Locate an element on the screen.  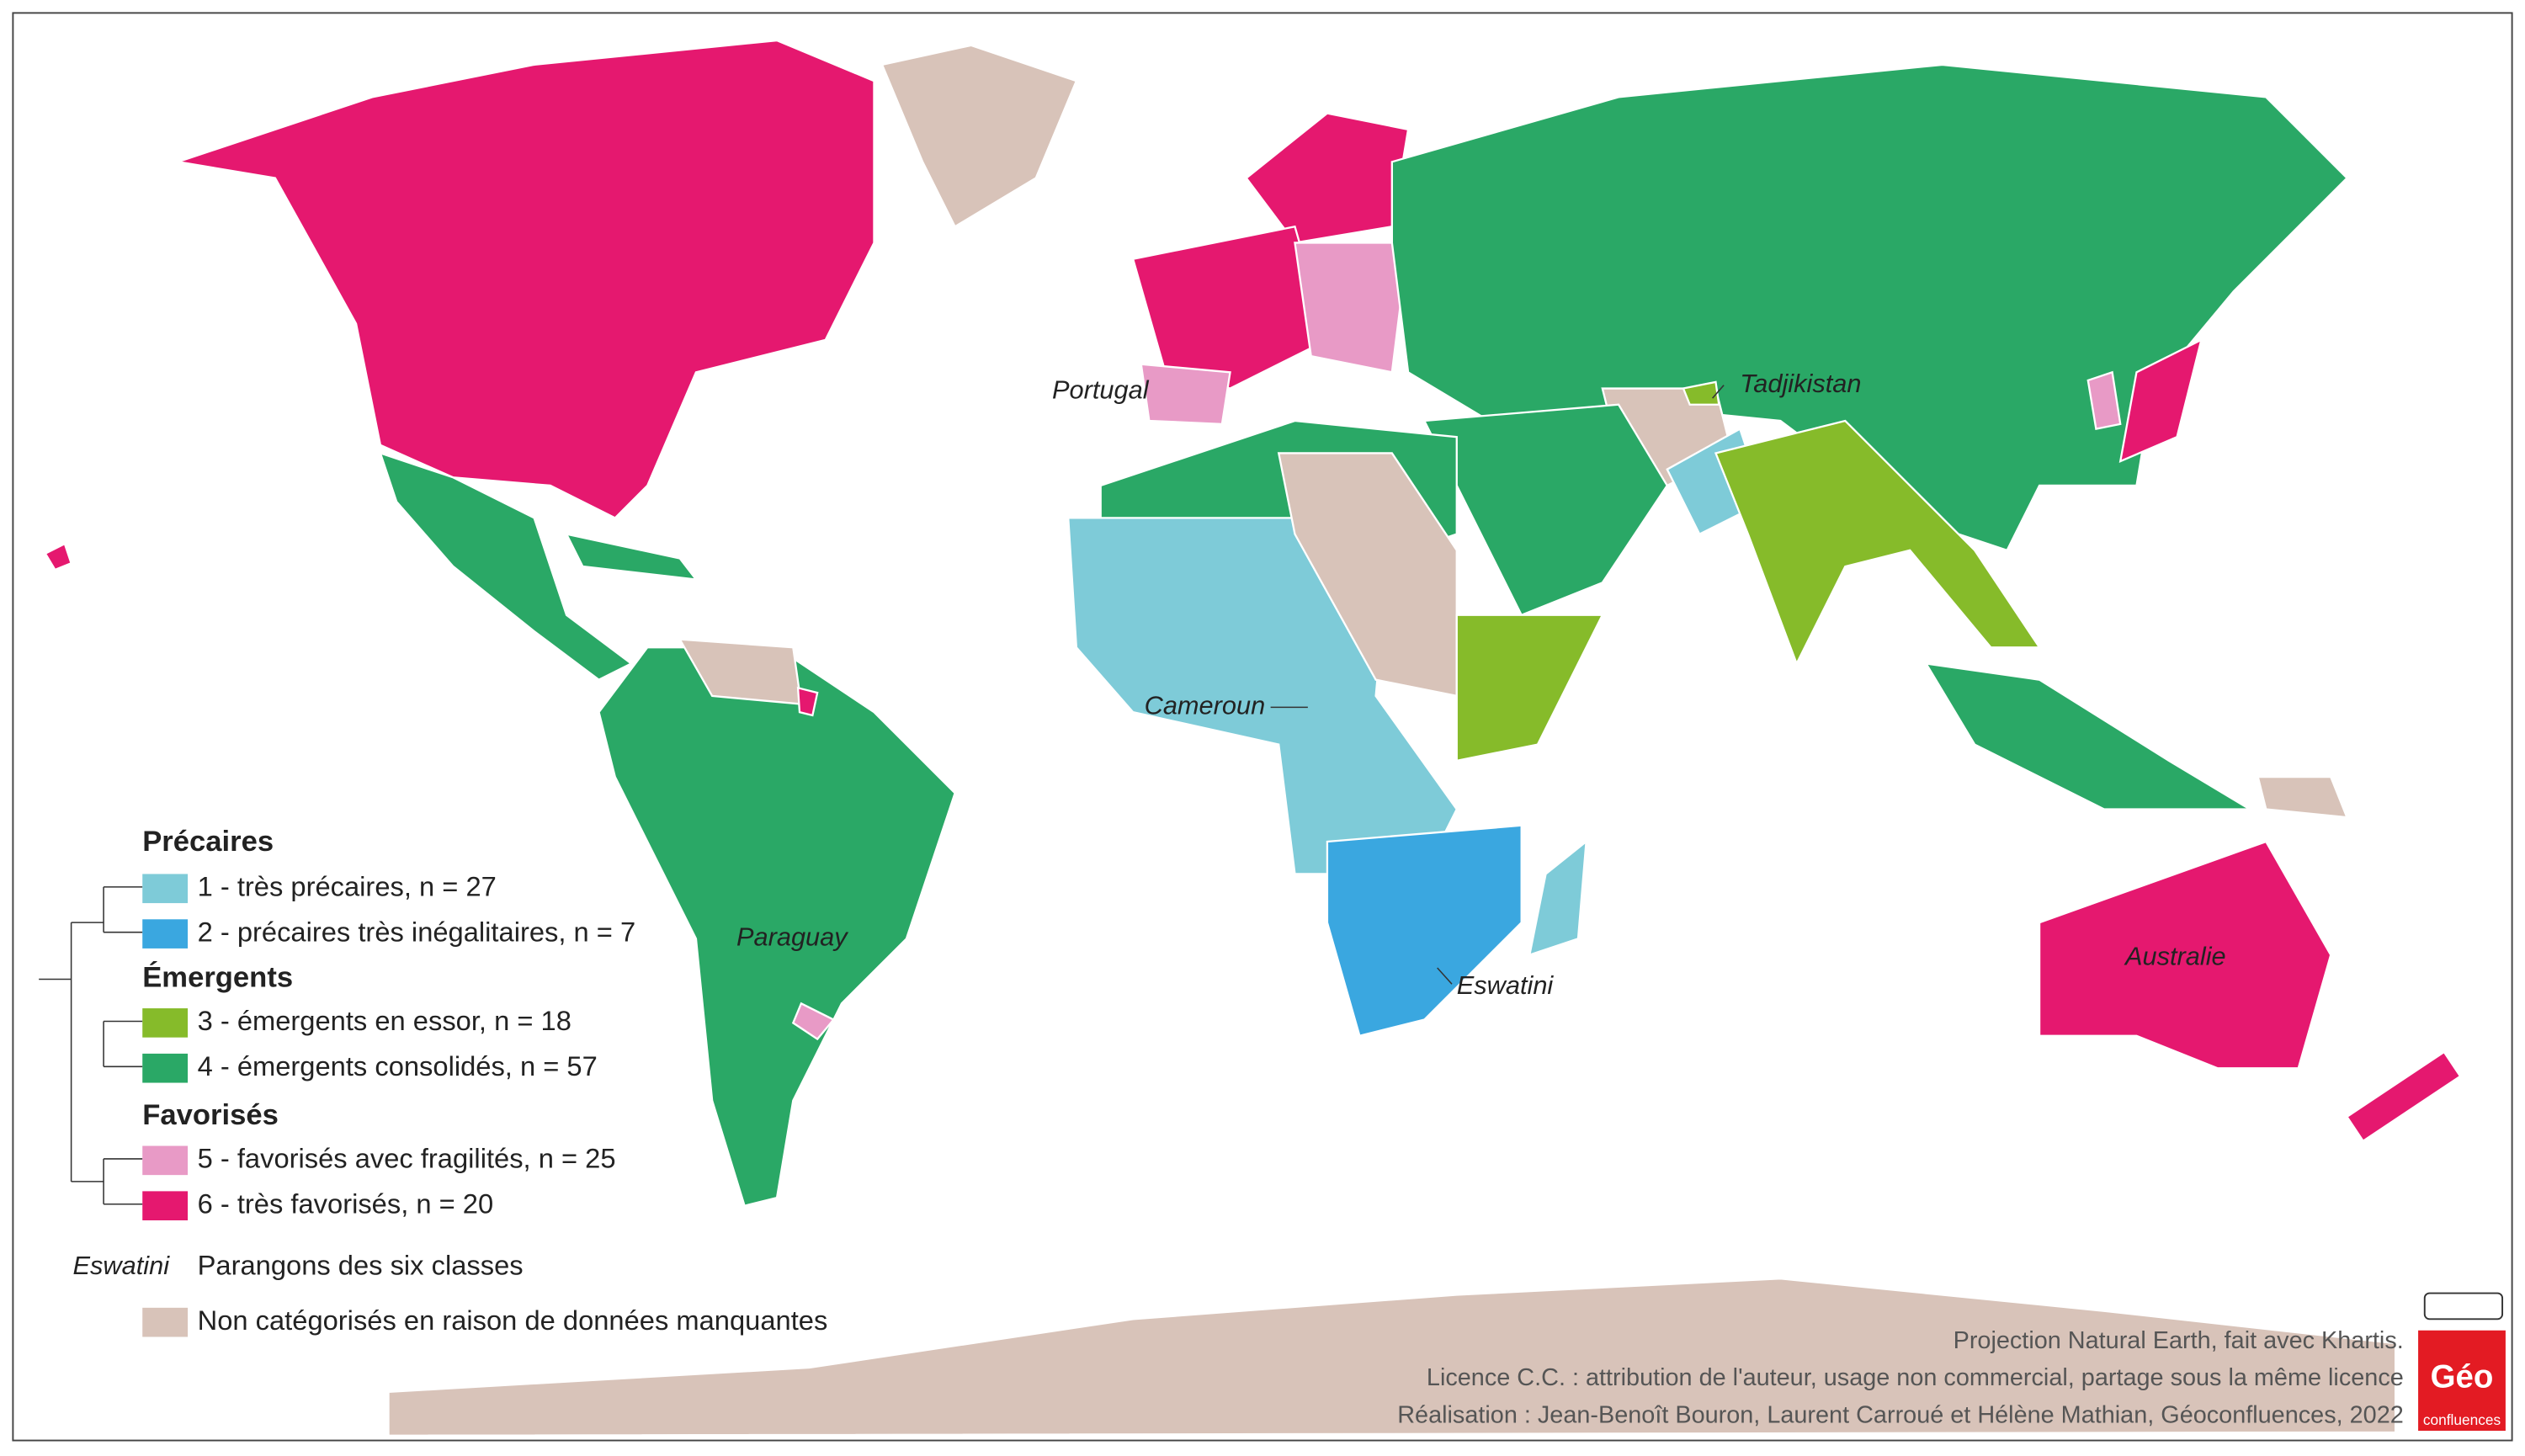
logo-subtitle: confluences is located at coordinates (2462, 1419).